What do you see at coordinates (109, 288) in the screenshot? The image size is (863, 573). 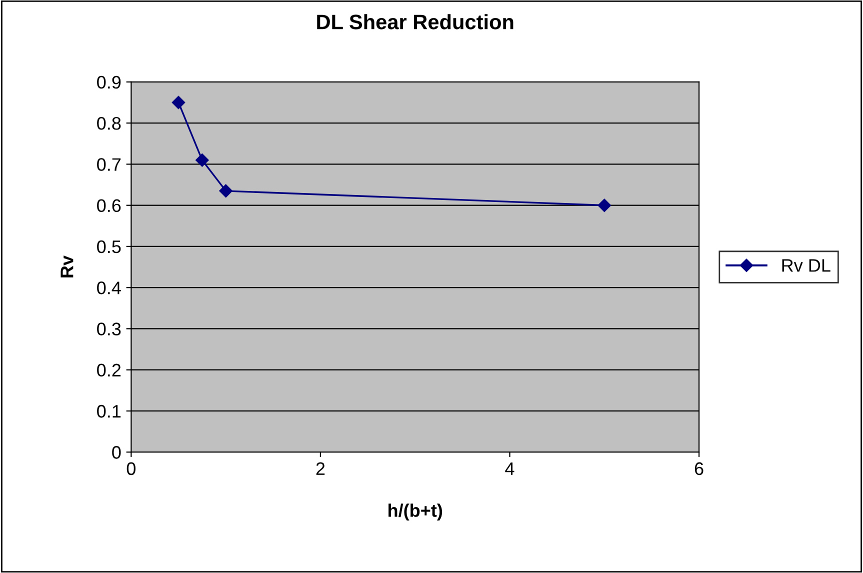 I see `y-tick-label: 0.4` at bounding box center [109, 288].